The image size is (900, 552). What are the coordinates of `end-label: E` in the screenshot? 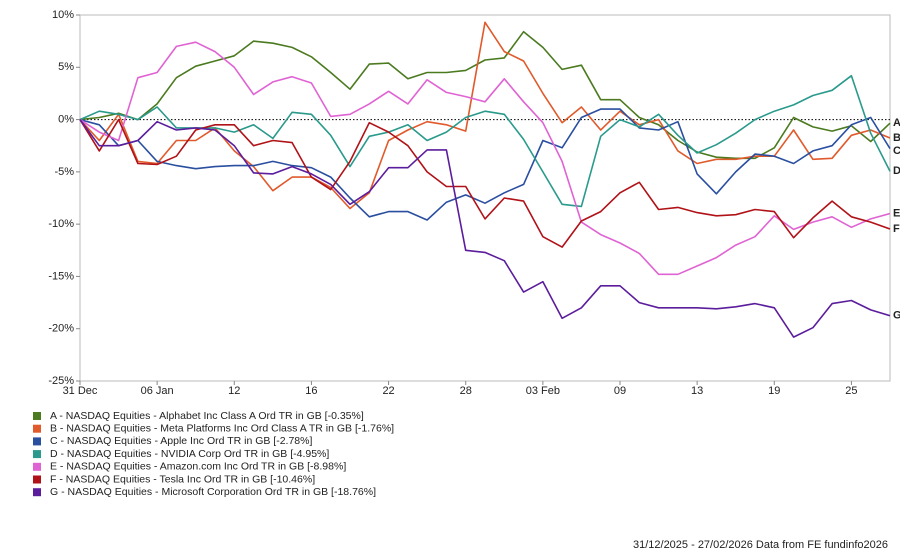 It's located at (896, 213).